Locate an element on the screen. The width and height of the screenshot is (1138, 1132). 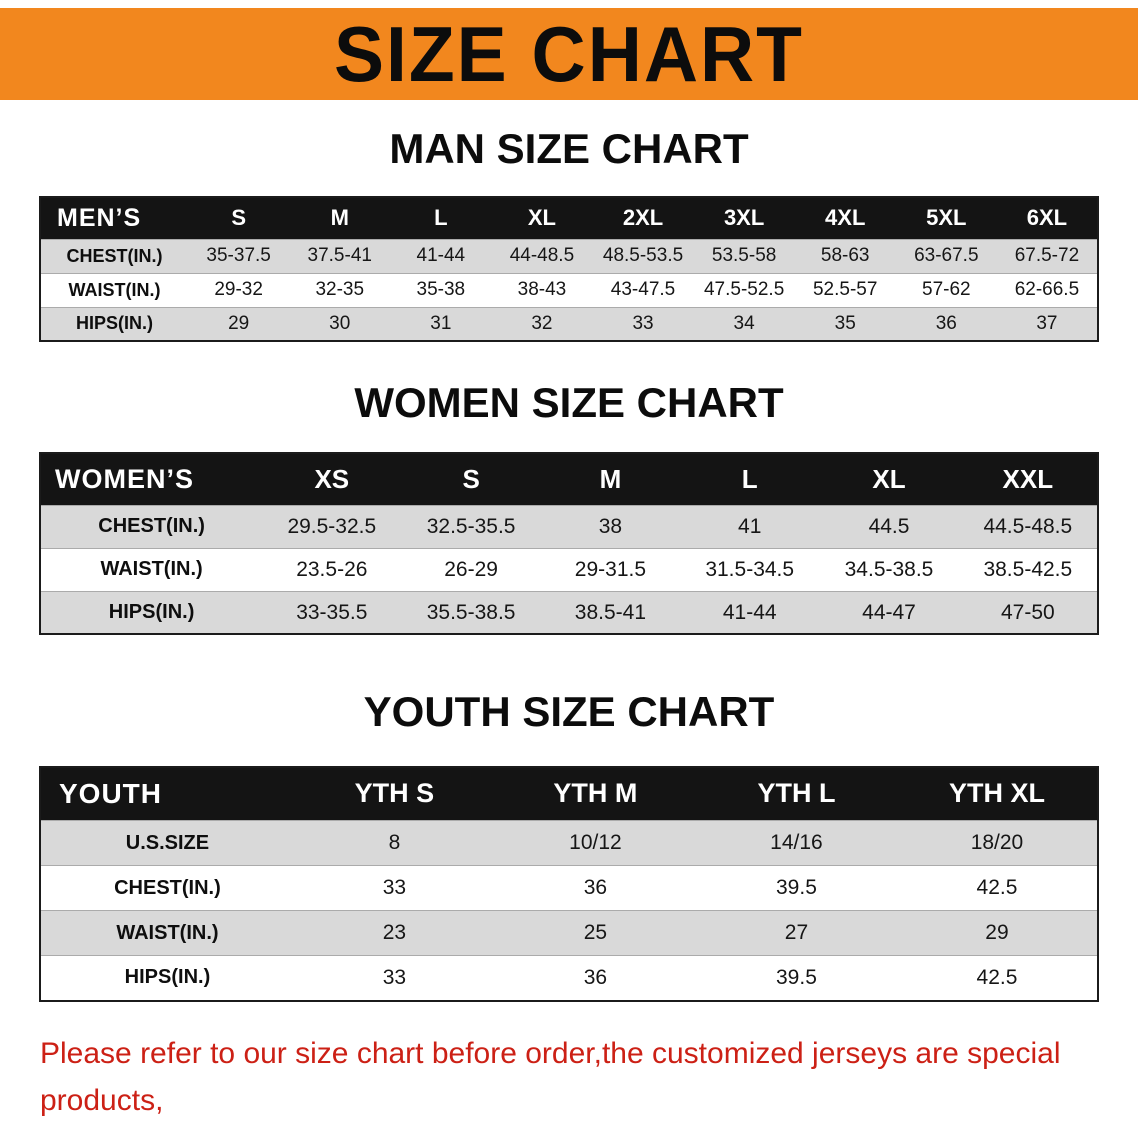
size-value: 52.5-57 is located at coordinates (845, 290).